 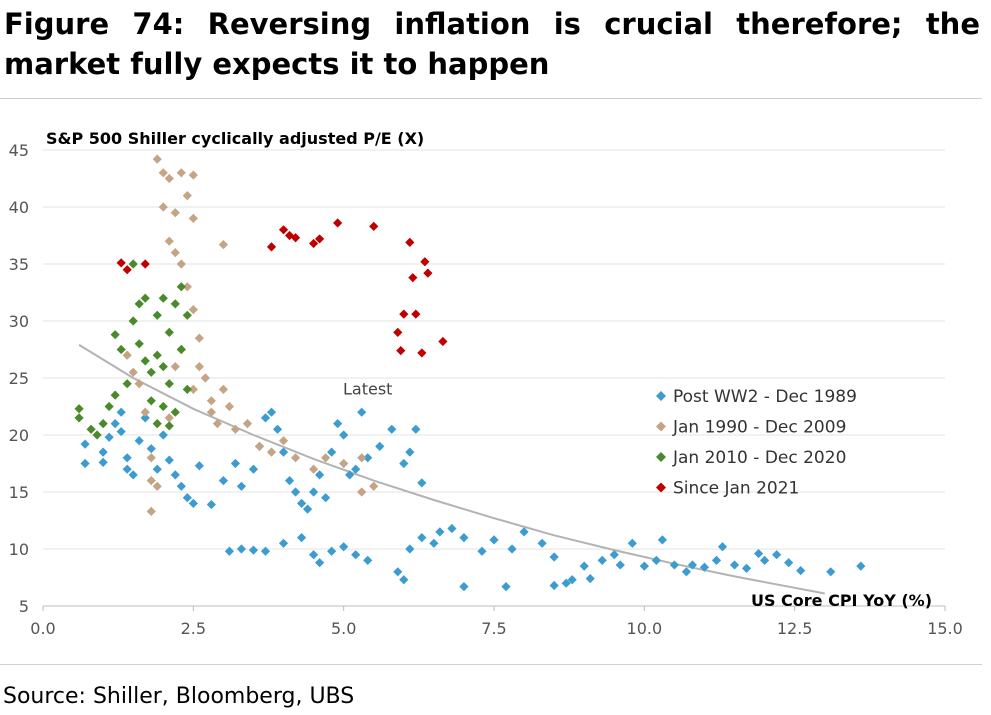 What do you see at coordinates (24, 606) in the screenshot?
I see `y-tick-label: 5` at bounding box center [24, 606].